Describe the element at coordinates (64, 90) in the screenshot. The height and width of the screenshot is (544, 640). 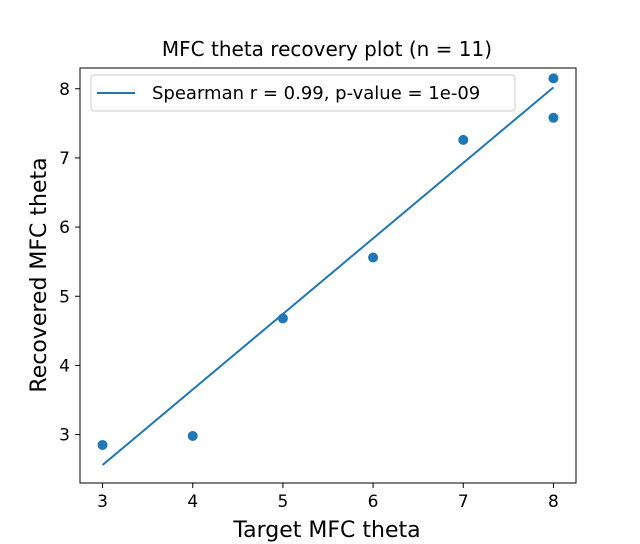
I see `y-tick-label: 8` at that location.